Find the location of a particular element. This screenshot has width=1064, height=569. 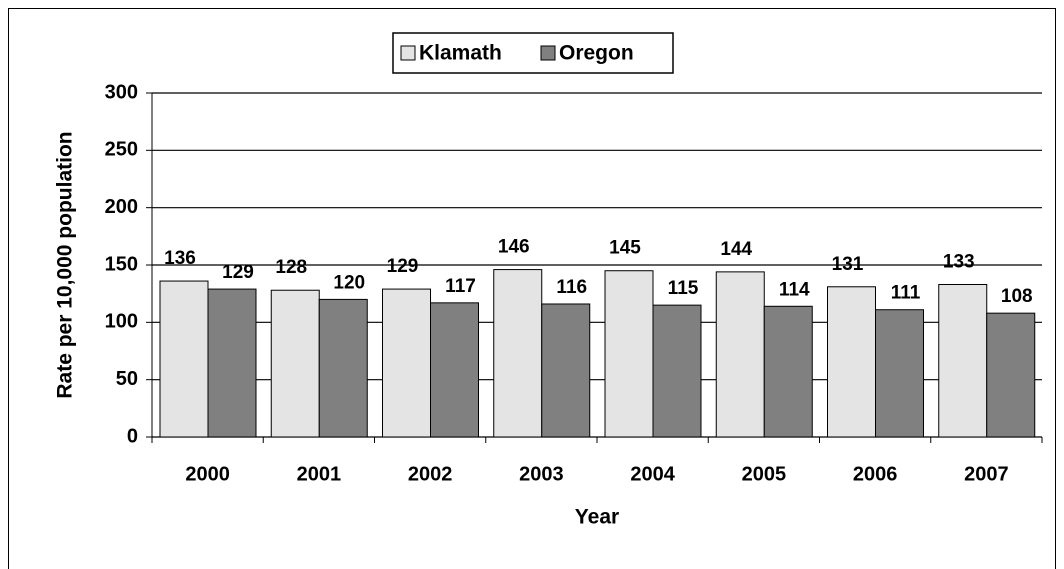

data-label: 133 is located at coordinates (959, 262).